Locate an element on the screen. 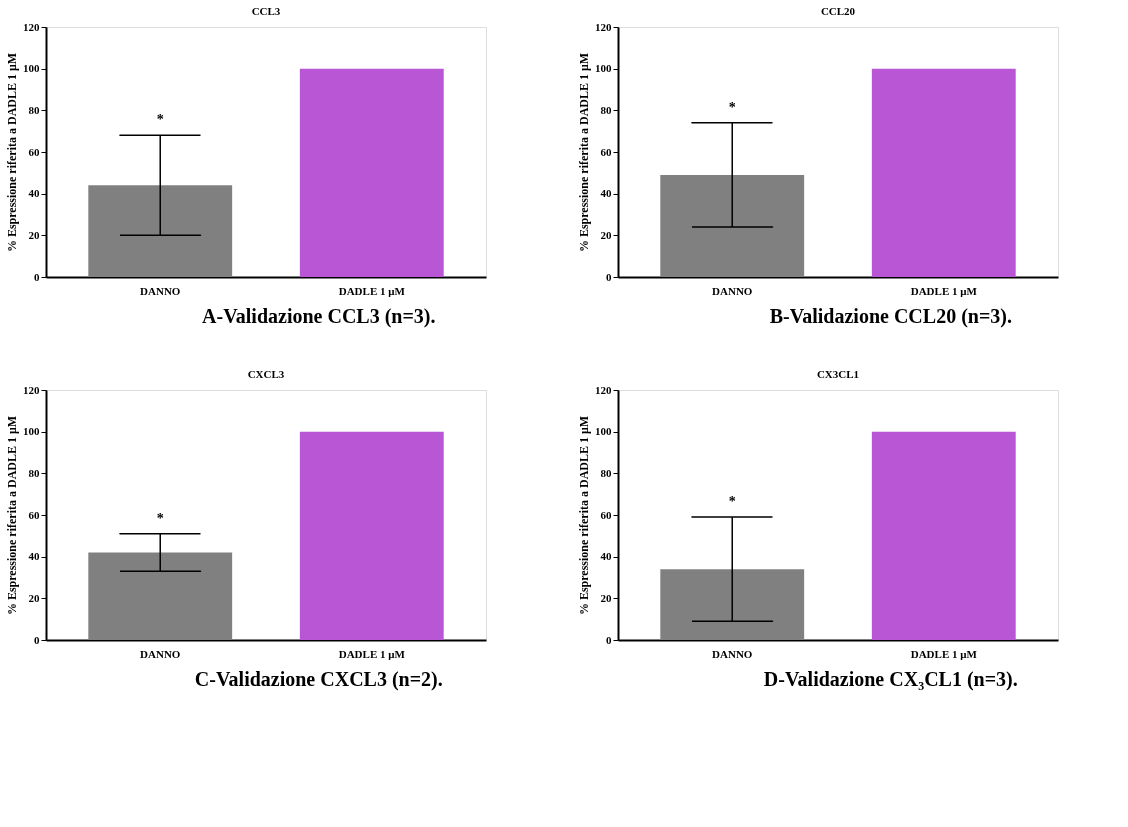  text: D-Validazione CX₃CL1 (n=3). is located at coordinates (890, 679).